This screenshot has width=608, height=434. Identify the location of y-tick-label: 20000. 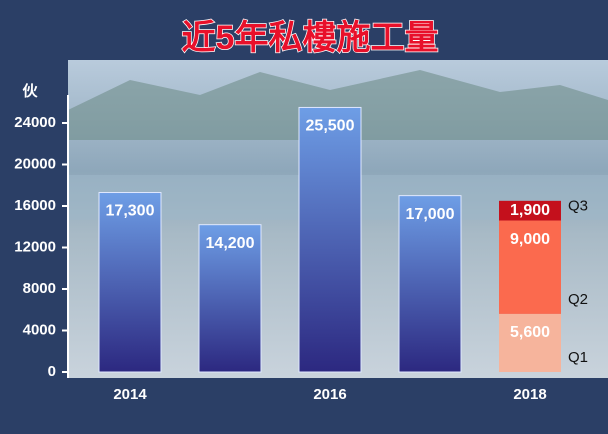
(35, 163).